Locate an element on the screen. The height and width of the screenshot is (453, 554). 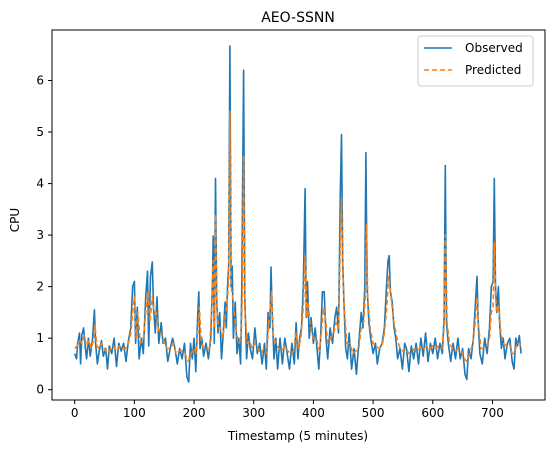
x-tick-label: 0 is located at coordinates (75, 413).